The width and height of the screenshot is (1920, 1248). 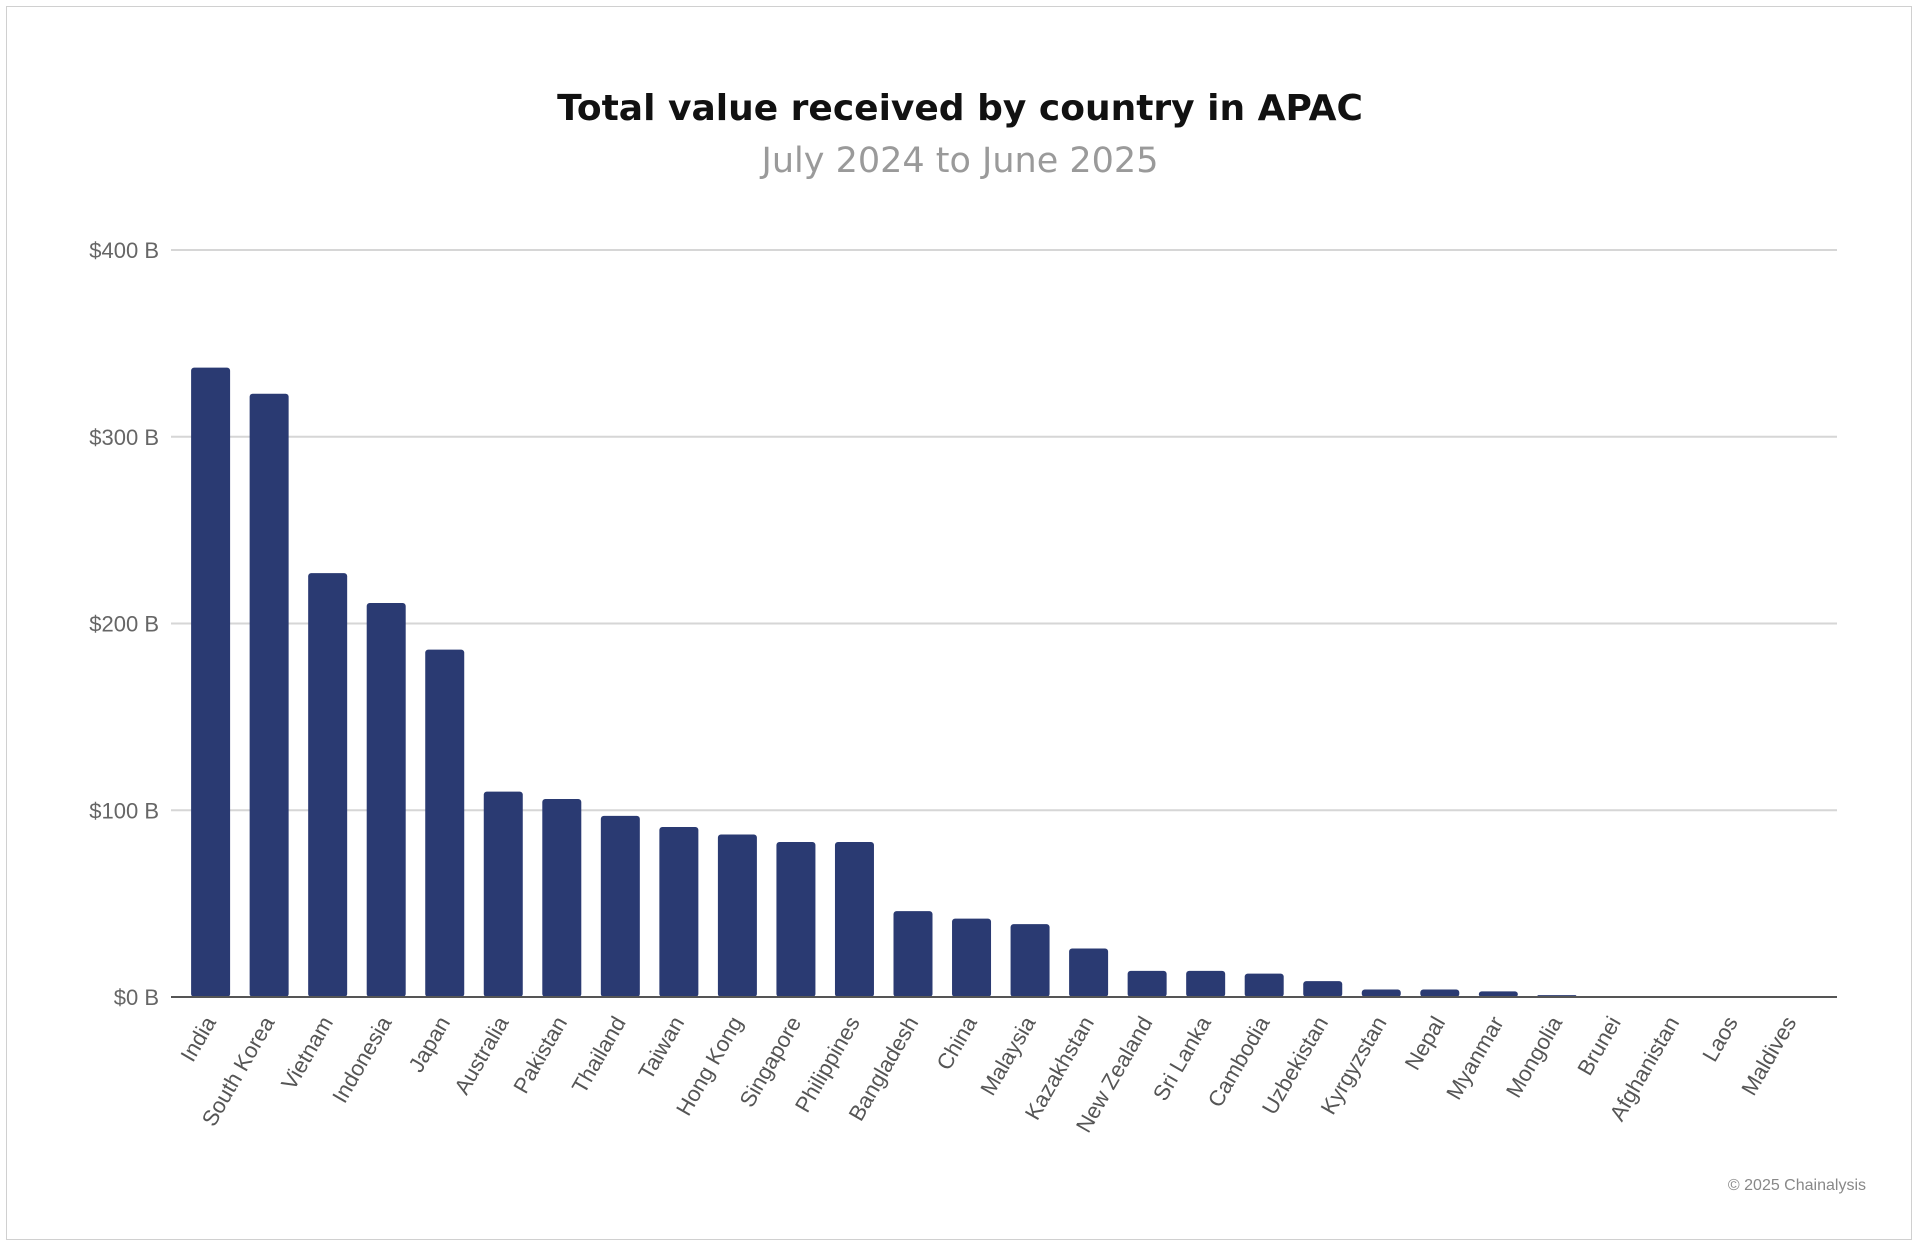 I want to click on x-tick-label: Pakistan, so click(x=540, y=1055).